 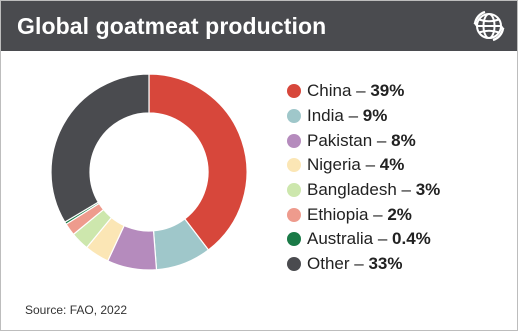 I want to click on legend-value: 2%, so click(x=399, y=214).